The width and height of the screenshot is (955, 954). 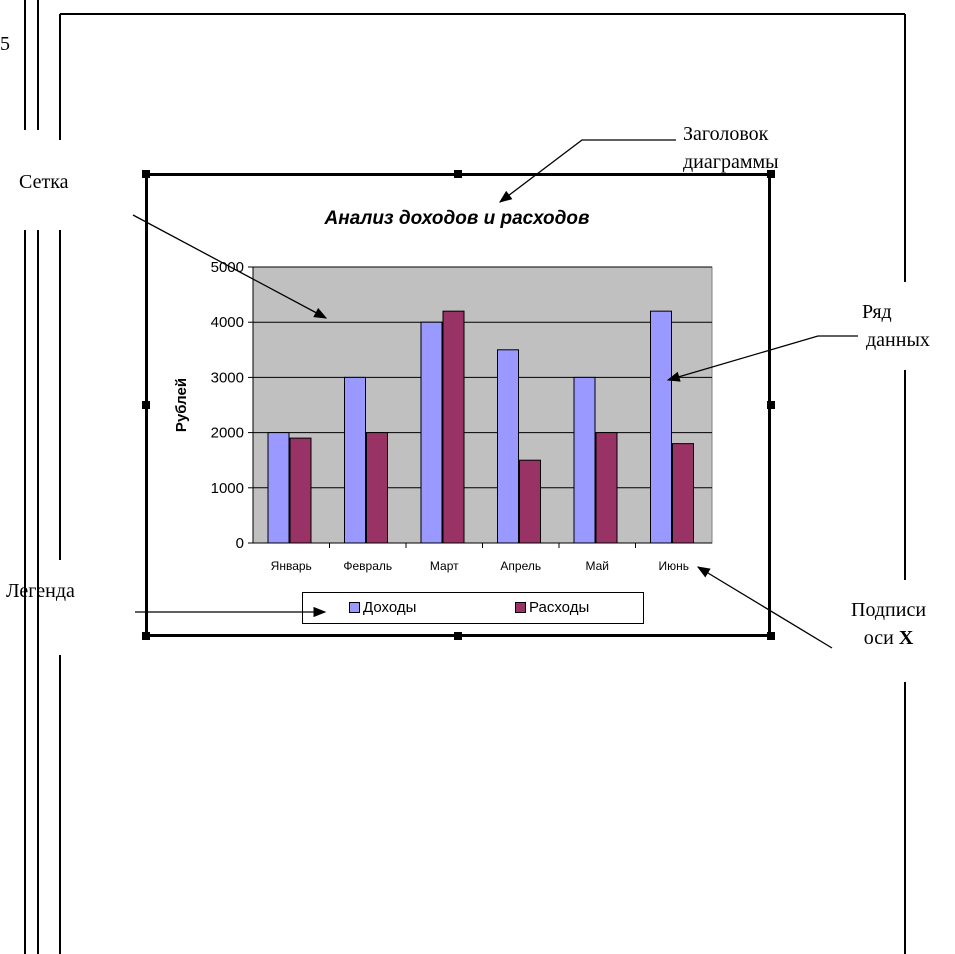 What do you see at coordinates (40, 591) in the screenshot?
I see `callout-legend: Легенда` at bounding box center [40, 591].